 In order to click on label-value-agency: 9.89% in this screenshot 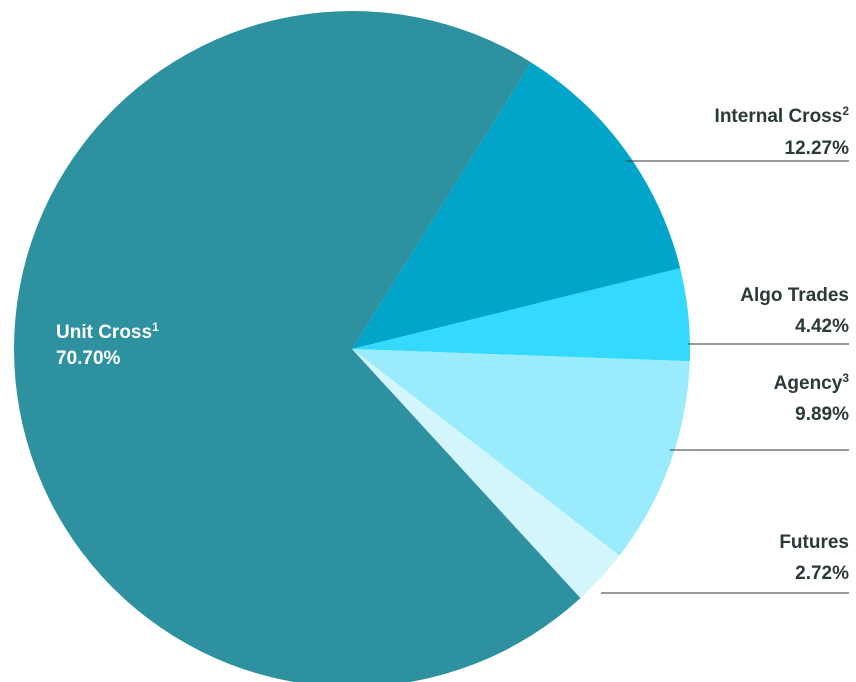, I will do `click(822, 414)`.